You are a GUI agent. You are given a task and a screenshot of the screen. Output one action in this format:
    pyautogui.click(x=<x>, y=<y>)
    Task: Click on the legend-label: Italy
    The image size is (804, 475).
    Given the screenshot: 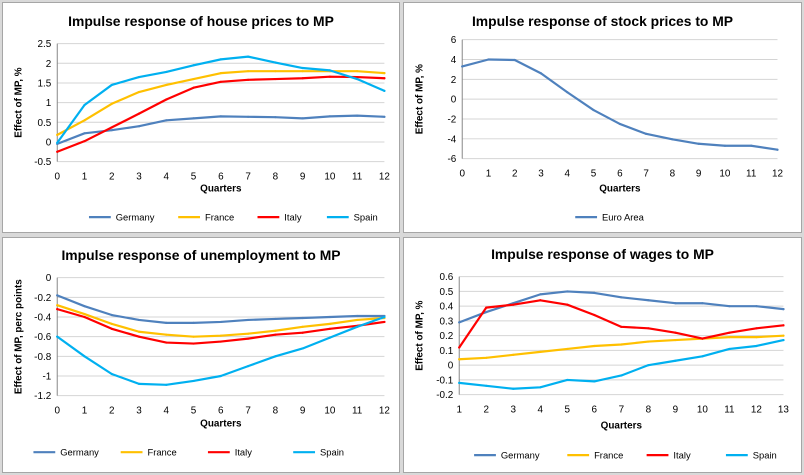 What is the action you would take?
    pyautogui.click(x=293, y=217)
    